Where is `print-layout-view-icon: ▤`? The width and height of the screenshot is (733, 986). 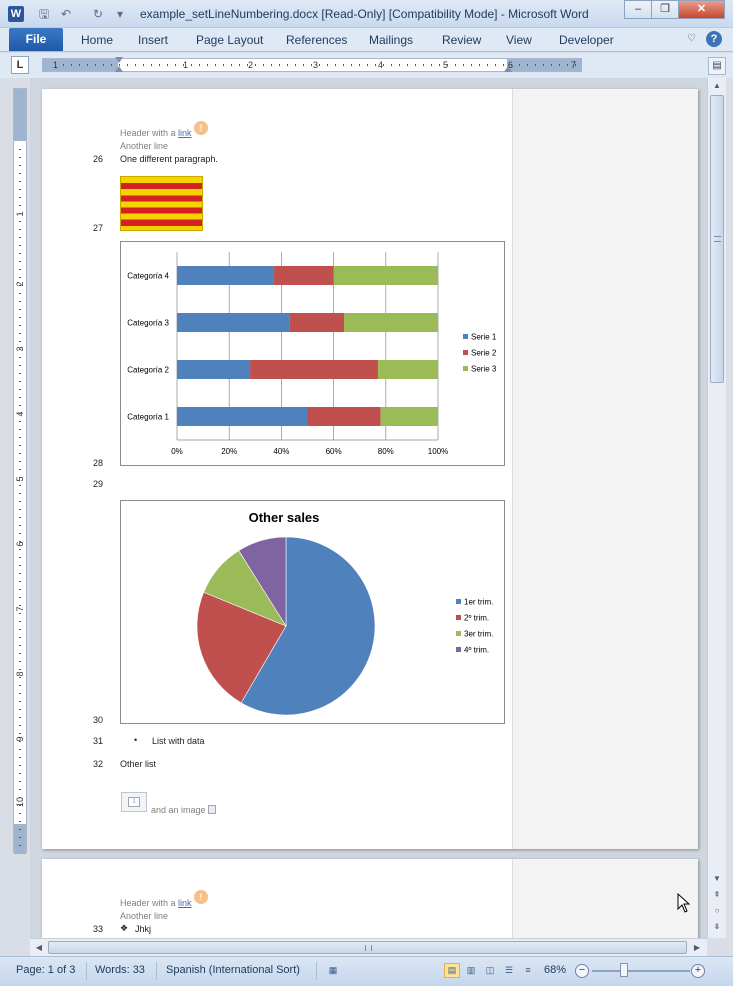
print-layout-view-icon: ▤ is located at coordinates (452, 970).